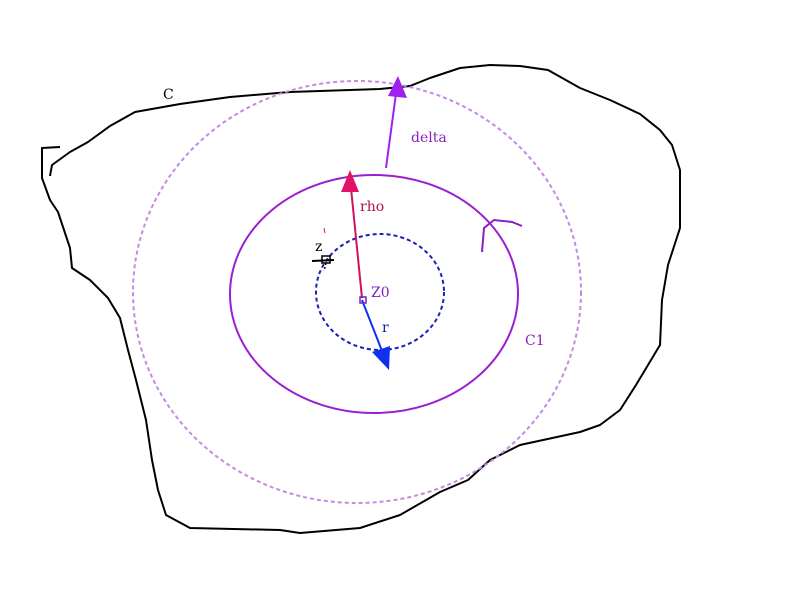 The width and height of the screenshot is (800, 600). What do you see at coordinates (385, 328) in the screenshot?
I see `radius-label: r` at bounding box center [385, 328].